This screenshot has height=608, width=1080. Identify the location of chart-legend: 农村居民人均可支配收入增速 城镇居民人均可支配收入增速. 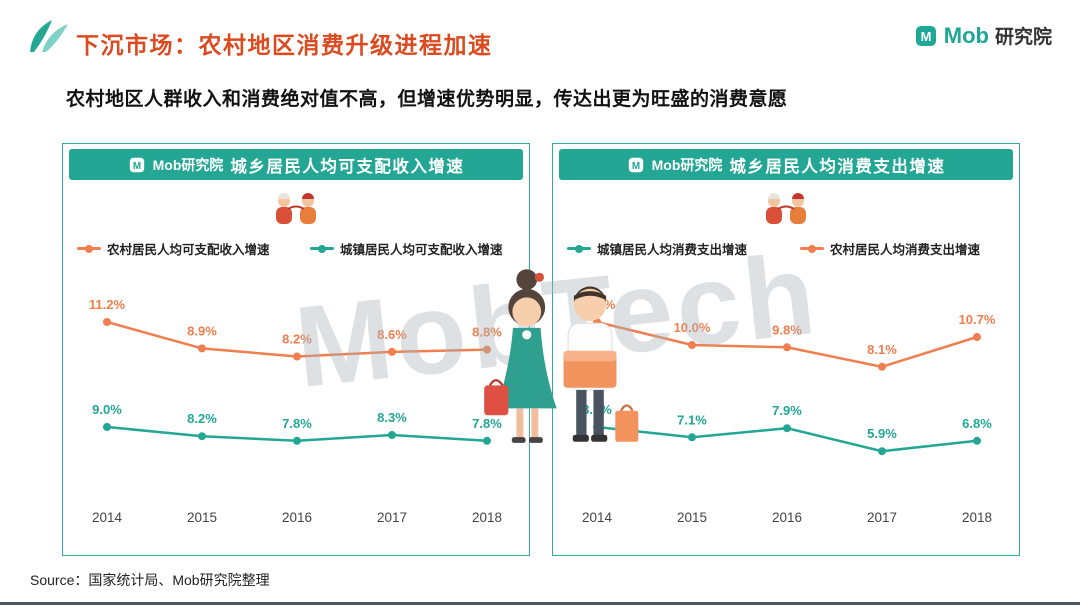
(296, 248).